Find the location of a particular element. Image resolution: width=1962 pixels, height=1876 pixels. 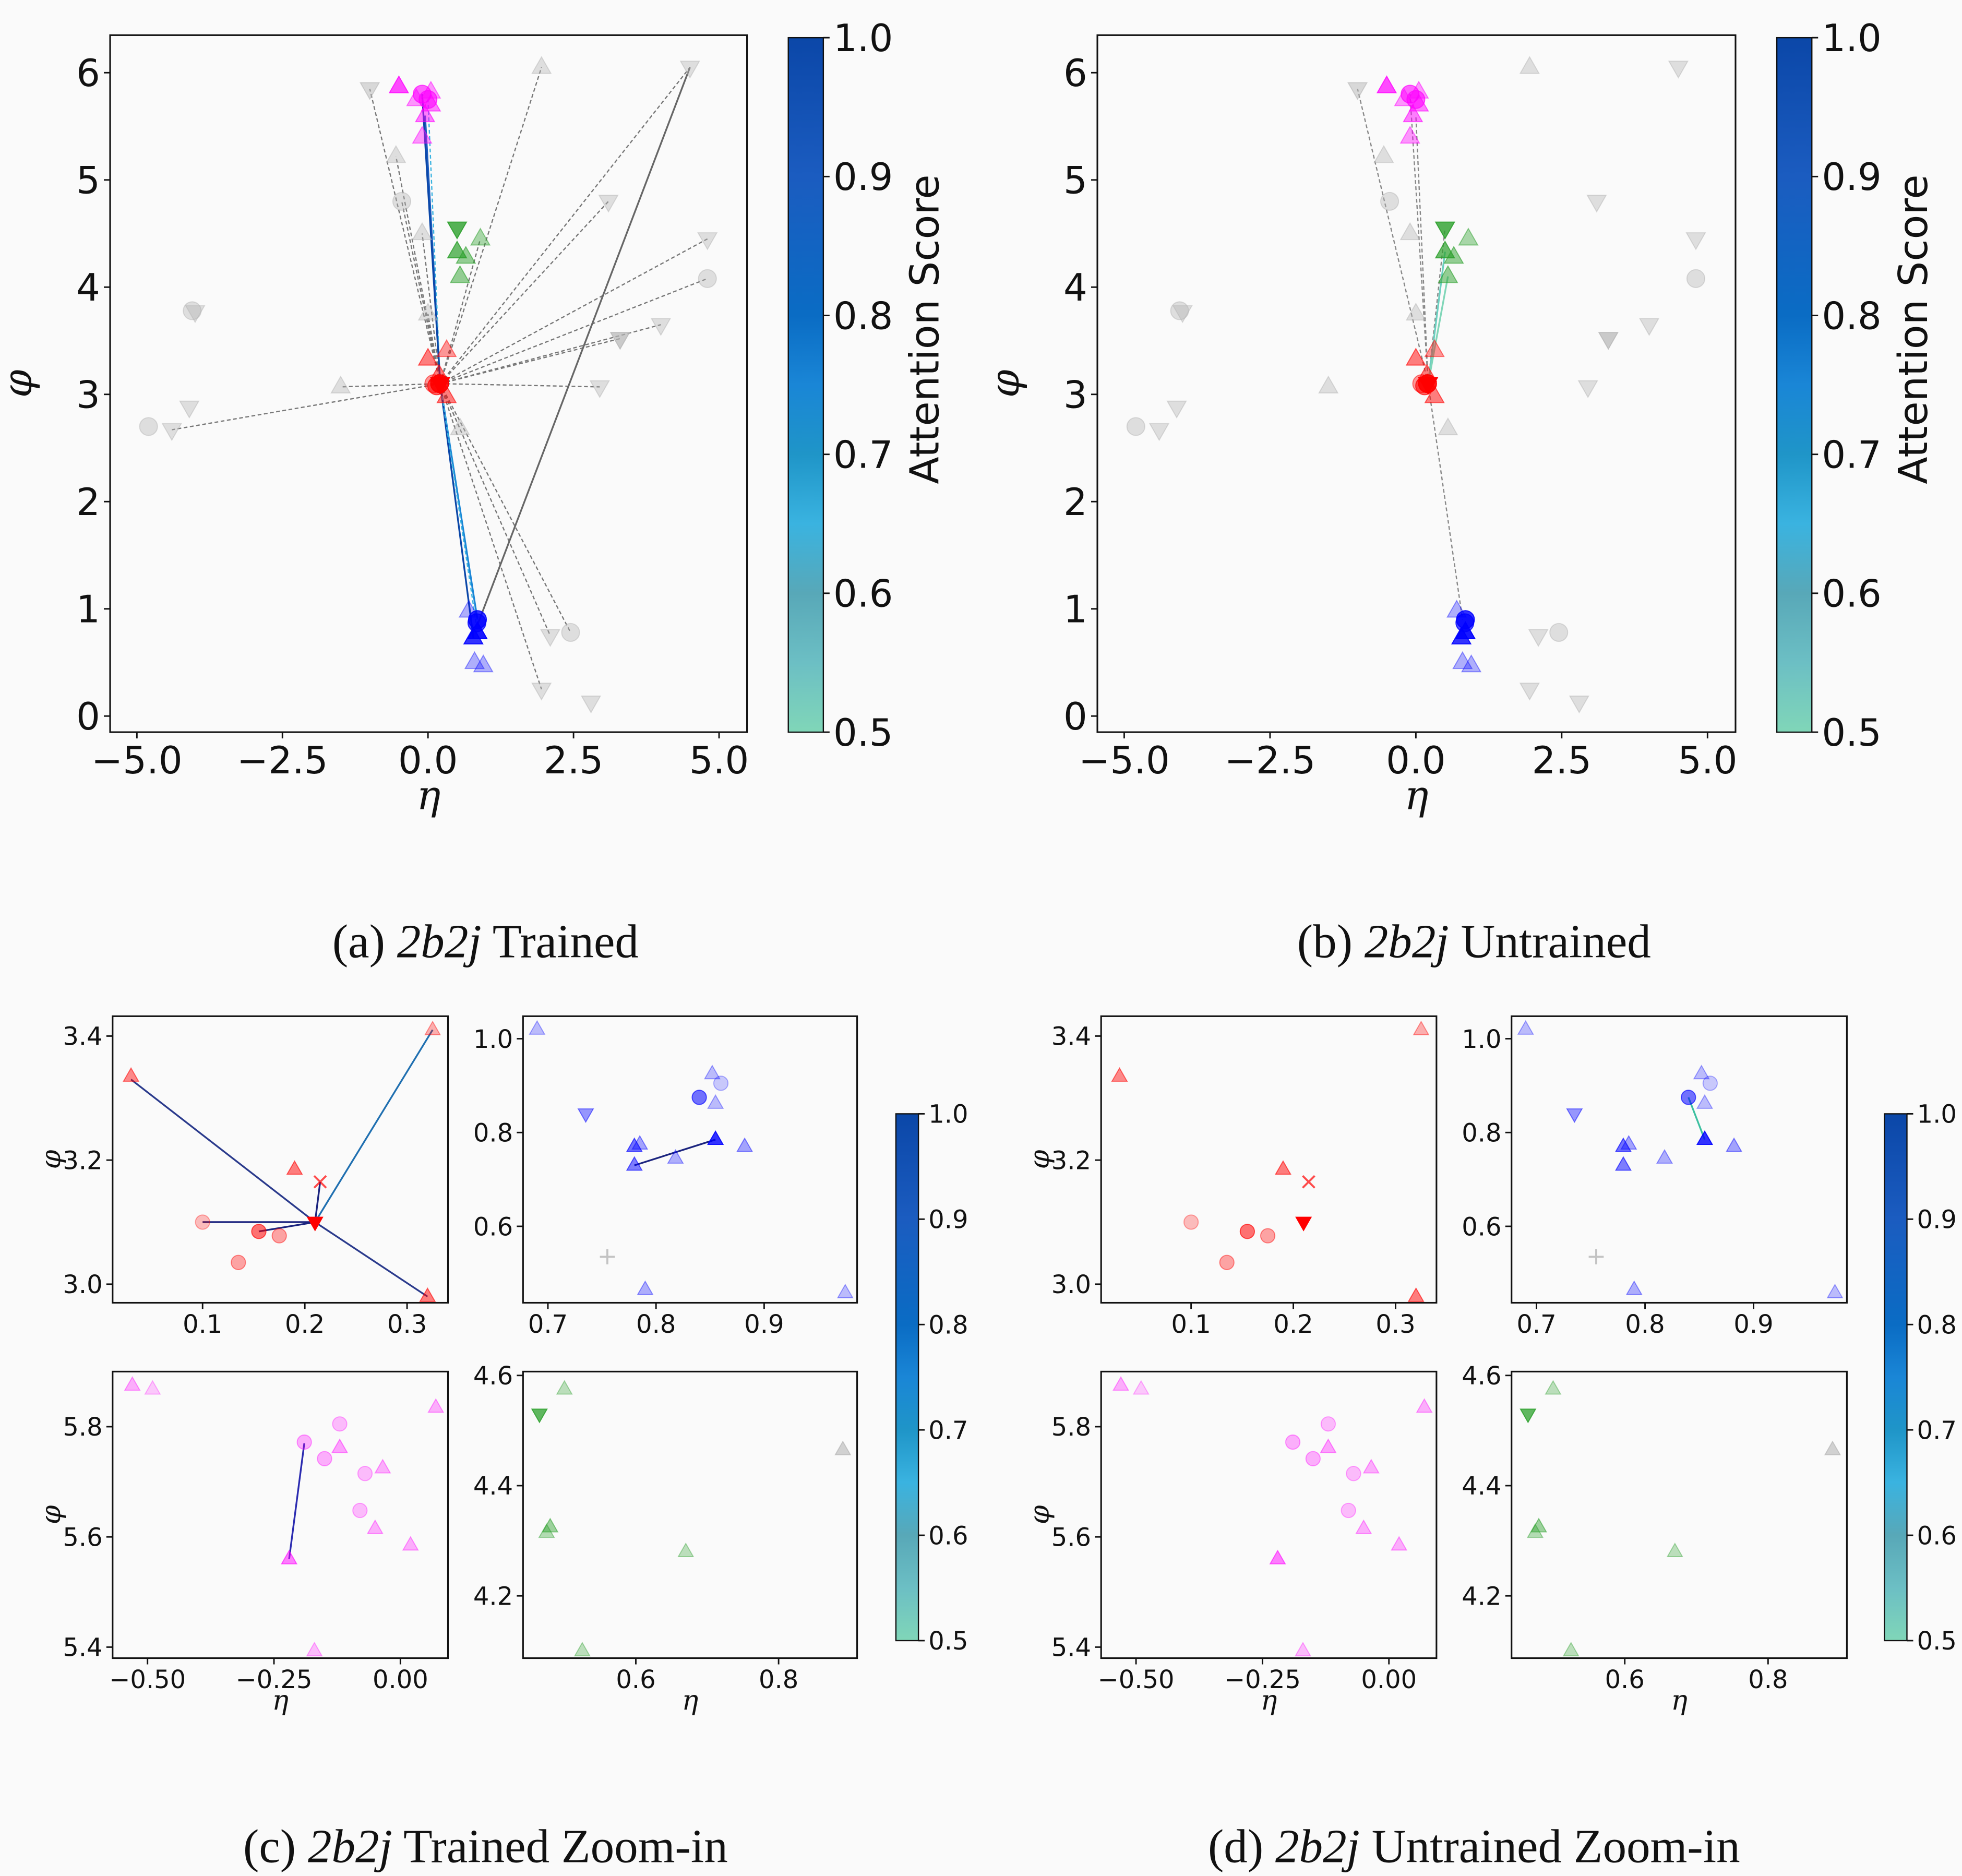

x-tick-label: −5.0 is located at coordinates (137, 760).